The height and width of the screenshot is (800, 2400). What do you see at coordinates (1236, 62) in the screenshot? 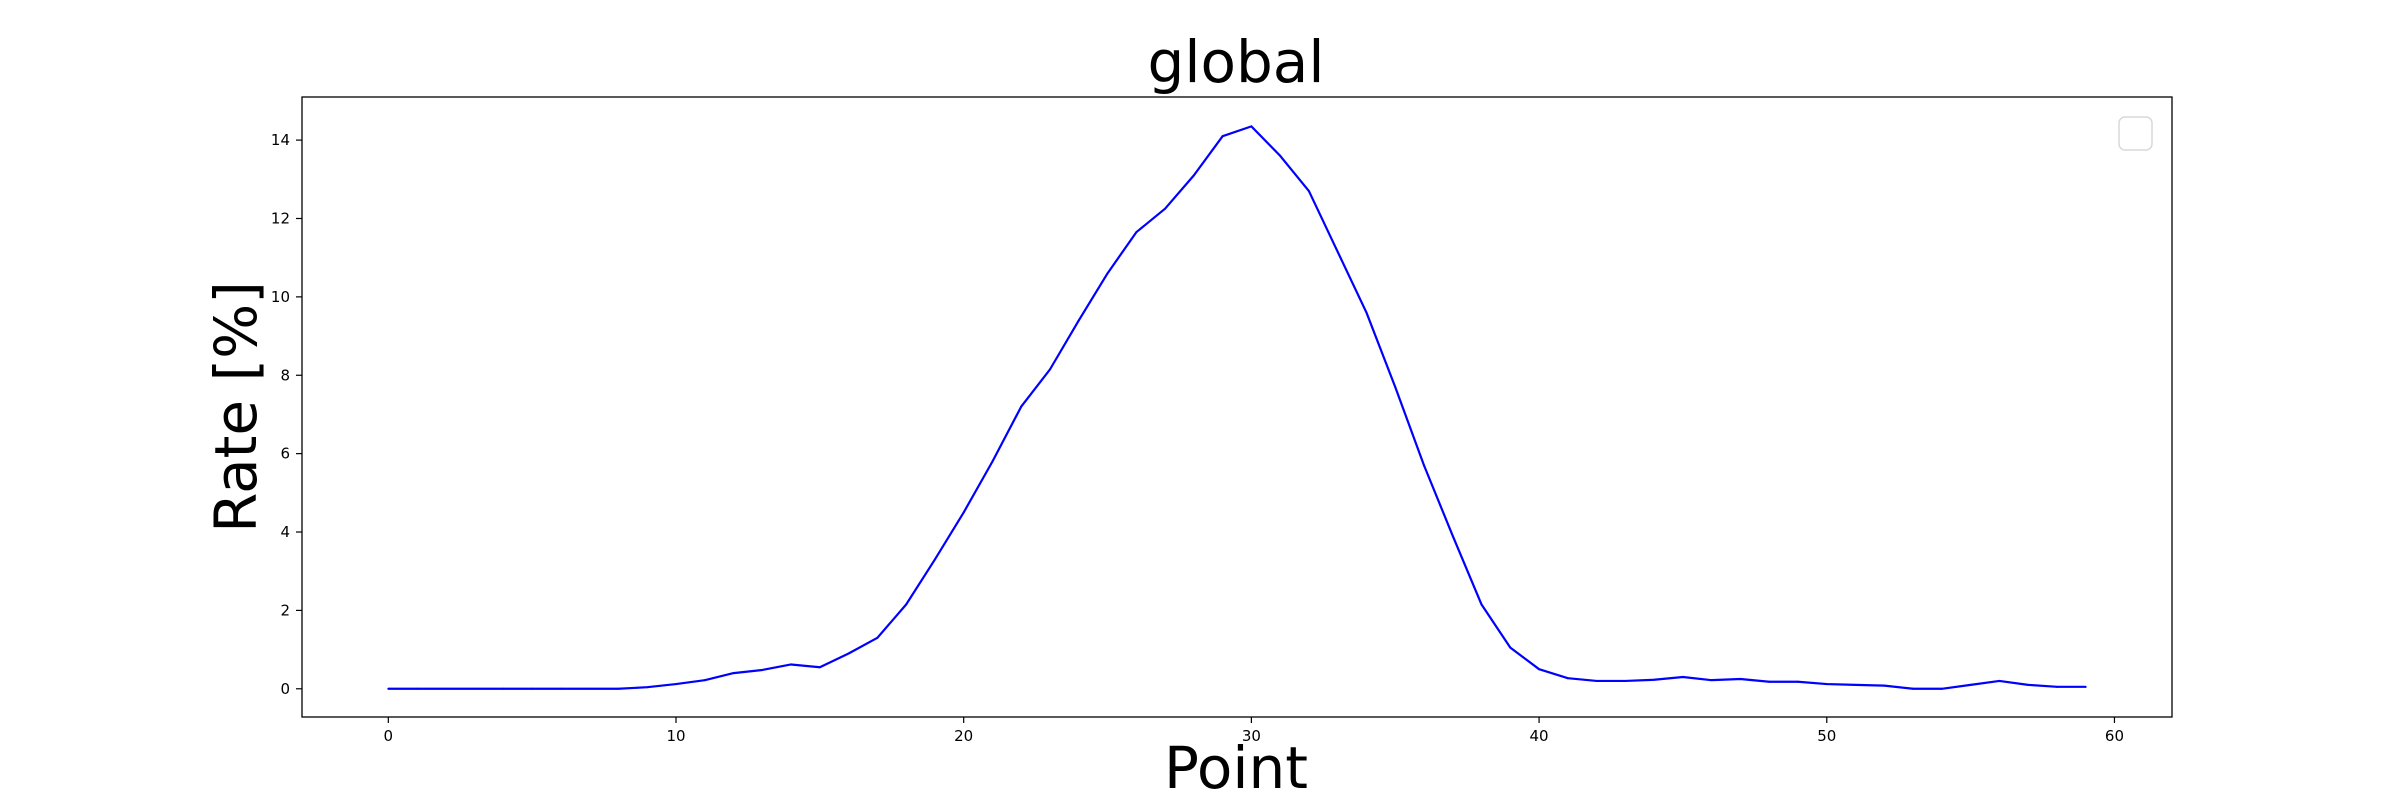
I see `chart-title: global` at bounding box center [1236, 62].